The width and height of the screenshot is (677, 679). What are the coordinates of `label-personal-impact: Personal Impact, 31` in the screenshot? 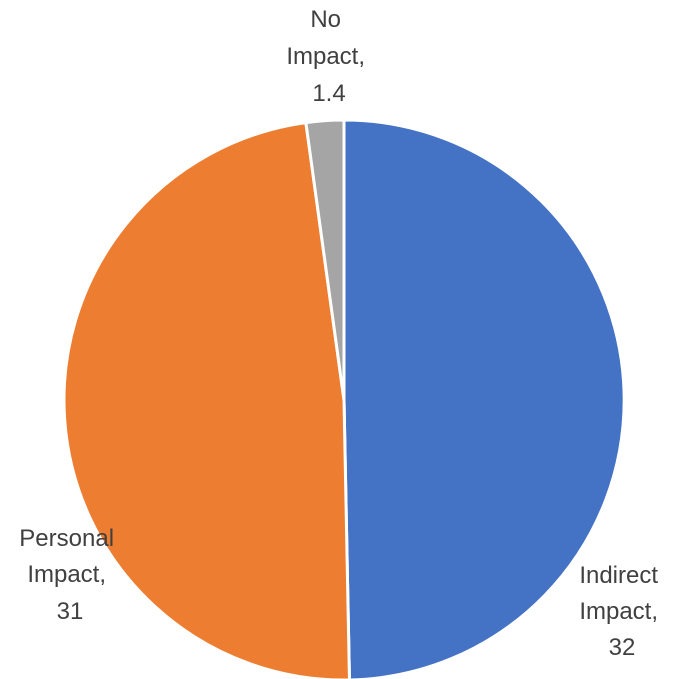 It's located at (69, 575).